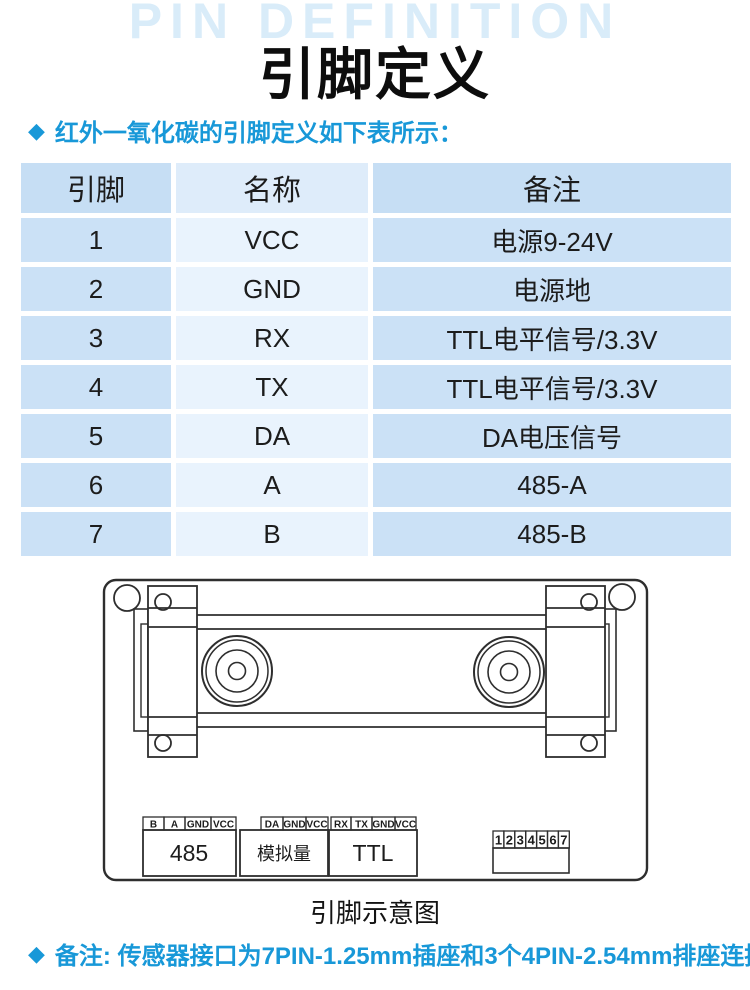 The image size is (750, 990). Describe the element at coordinates (552, 188) in the screenshot. I see `table-header-remark: 备注` at that location.